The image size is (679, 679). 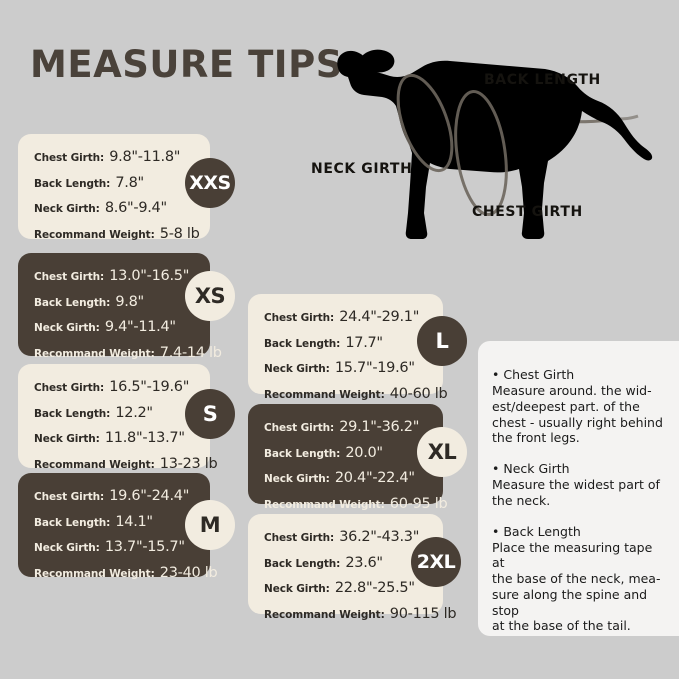 I want to click on field-chest: Chest Girth: 19.6"-24.4", so click(x=112, y=496).